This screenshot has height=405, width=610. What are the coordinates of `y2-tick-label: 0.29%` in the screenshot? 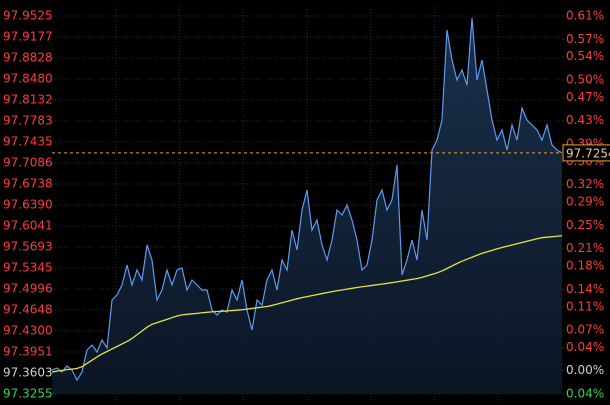 It's located at (585, 202).